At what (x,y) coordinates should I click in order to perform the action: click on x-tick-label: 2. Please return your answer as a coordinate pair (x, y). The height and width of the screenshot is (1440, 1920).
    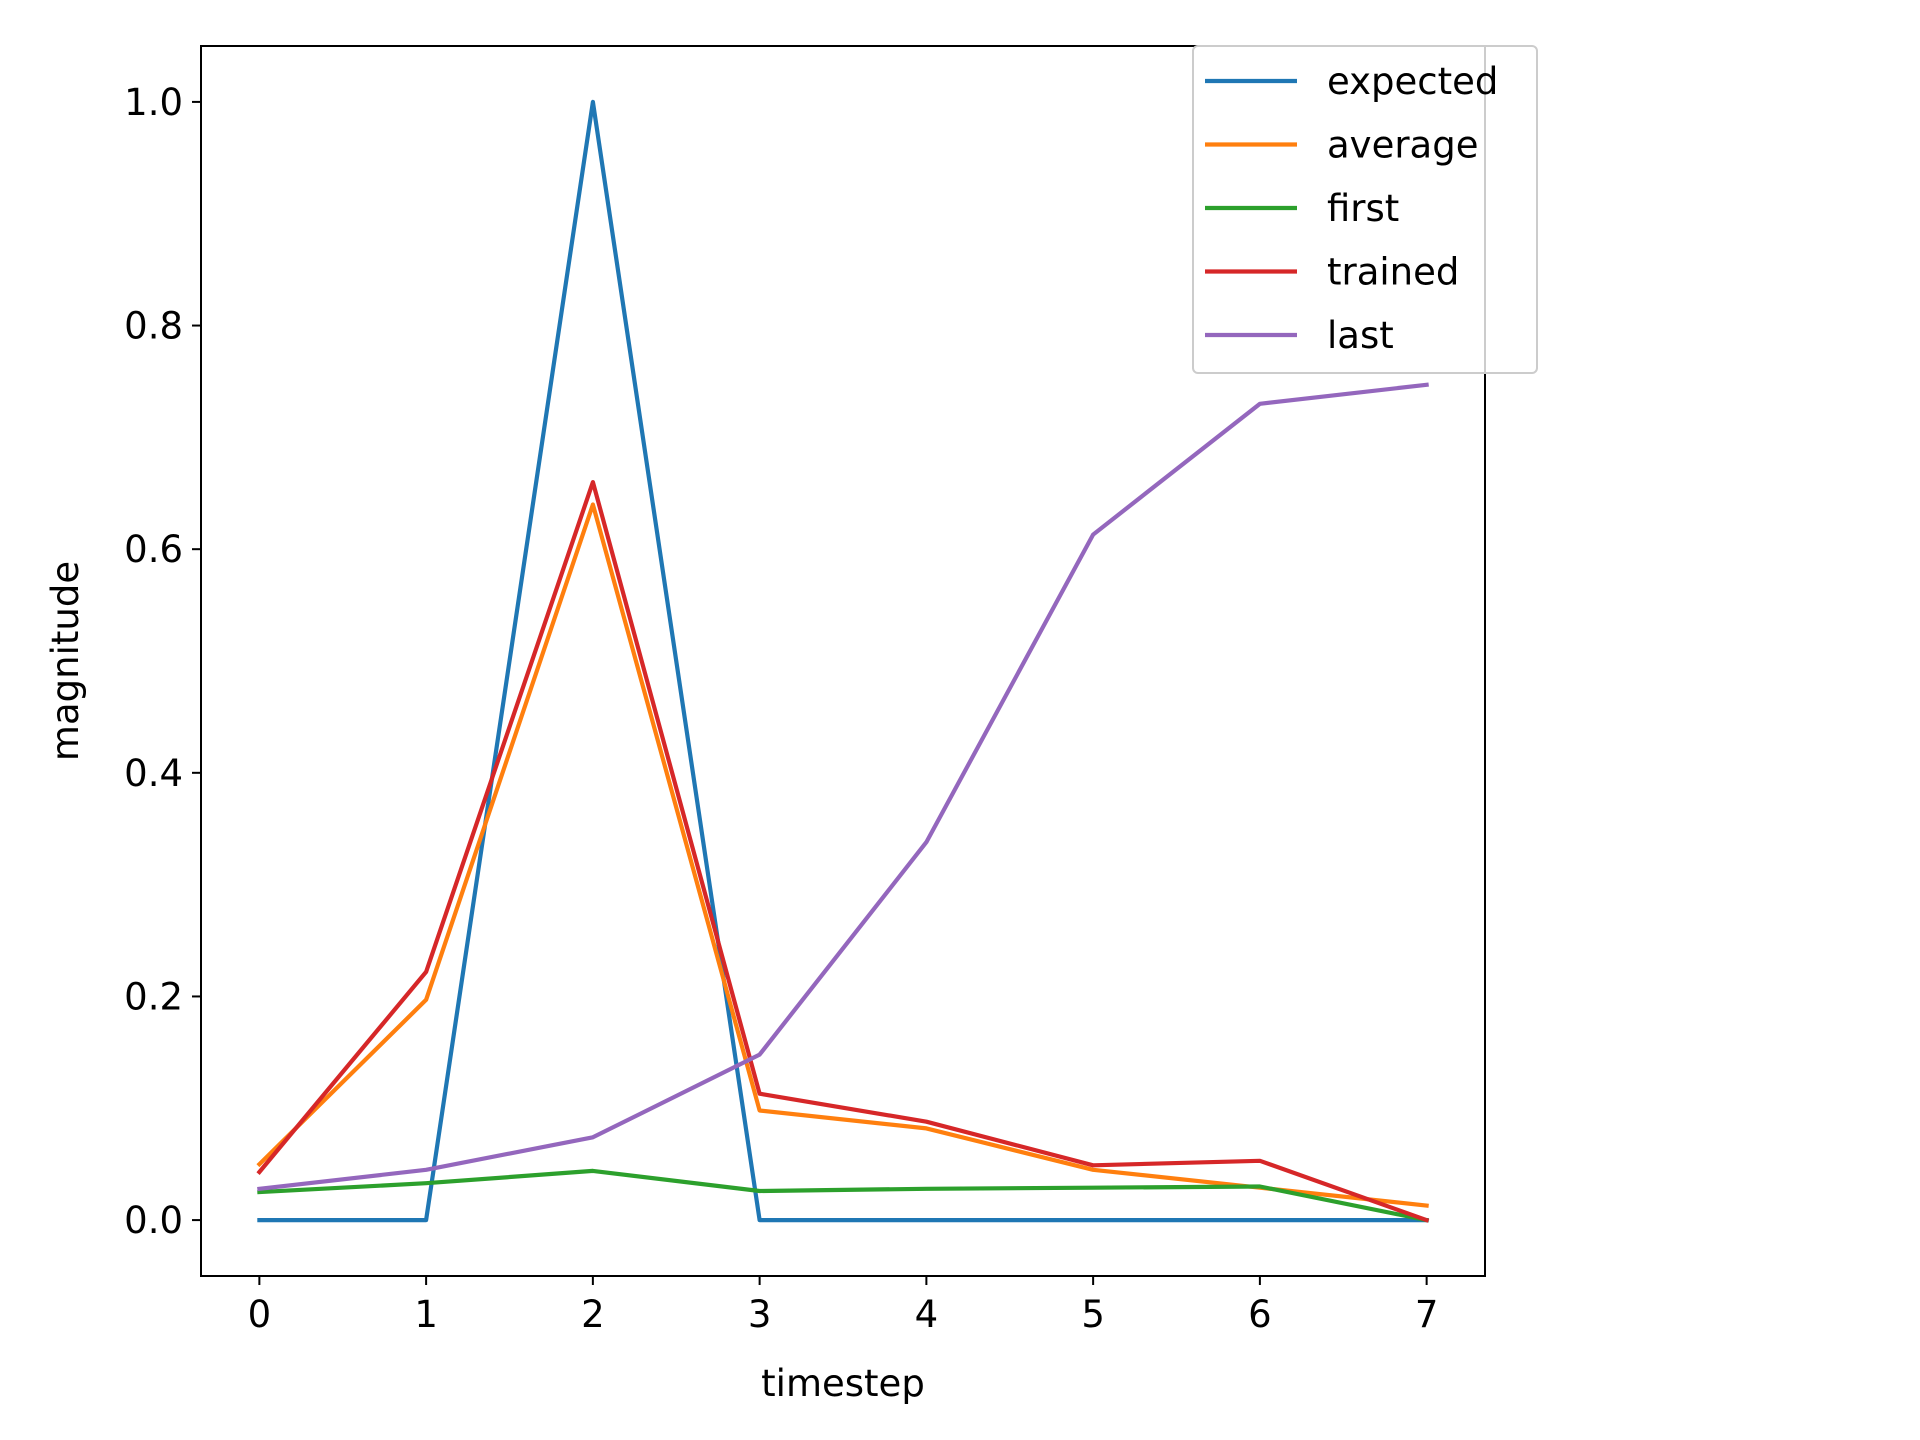
    Looking at the image, I should click on (593, 1314).